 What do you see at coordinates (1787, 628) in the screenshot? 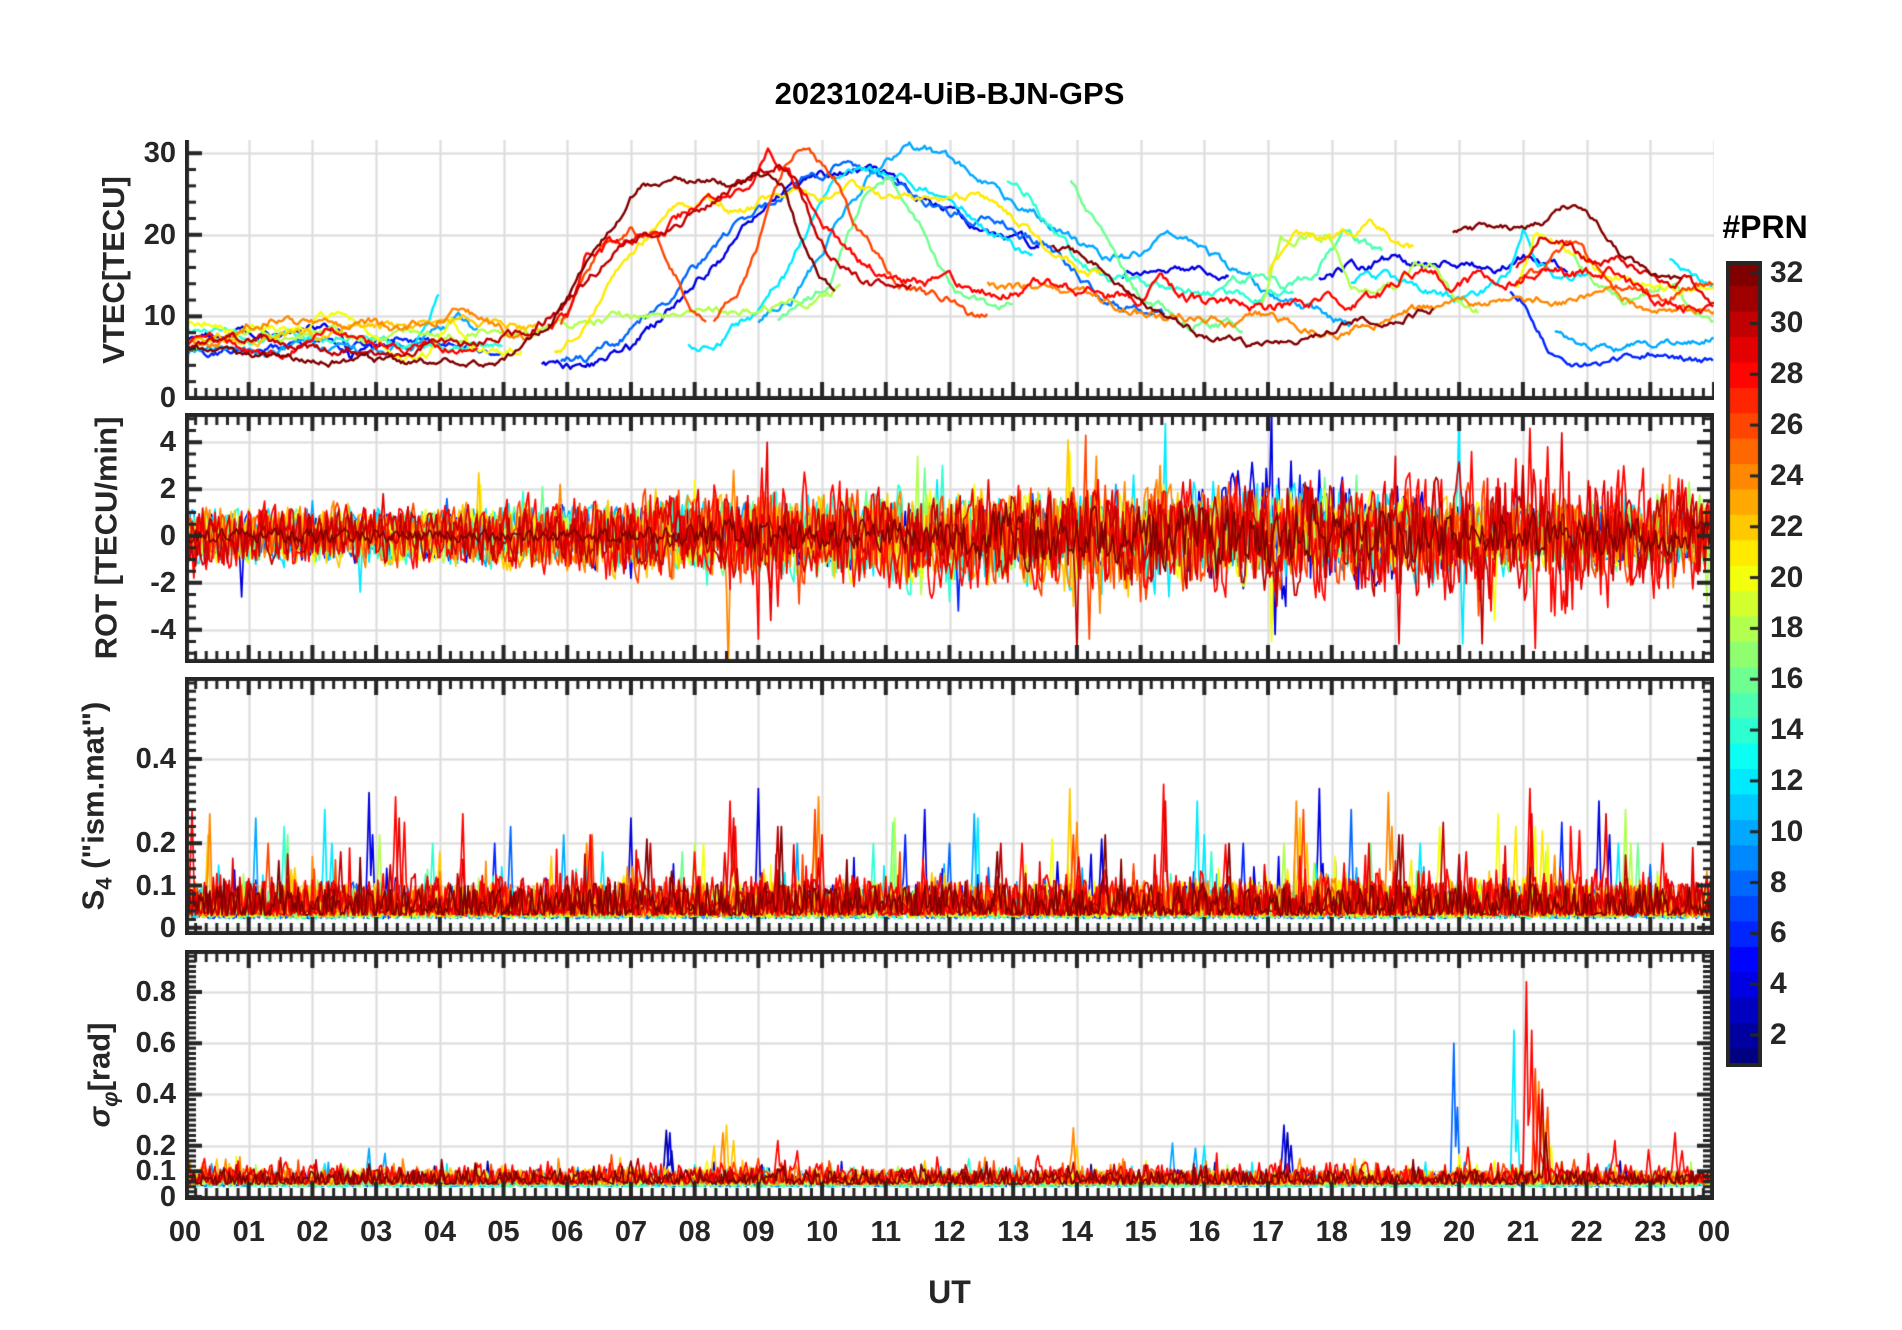
I see `colorbar-tick-label: 18` at bounding box center [1787, 628].